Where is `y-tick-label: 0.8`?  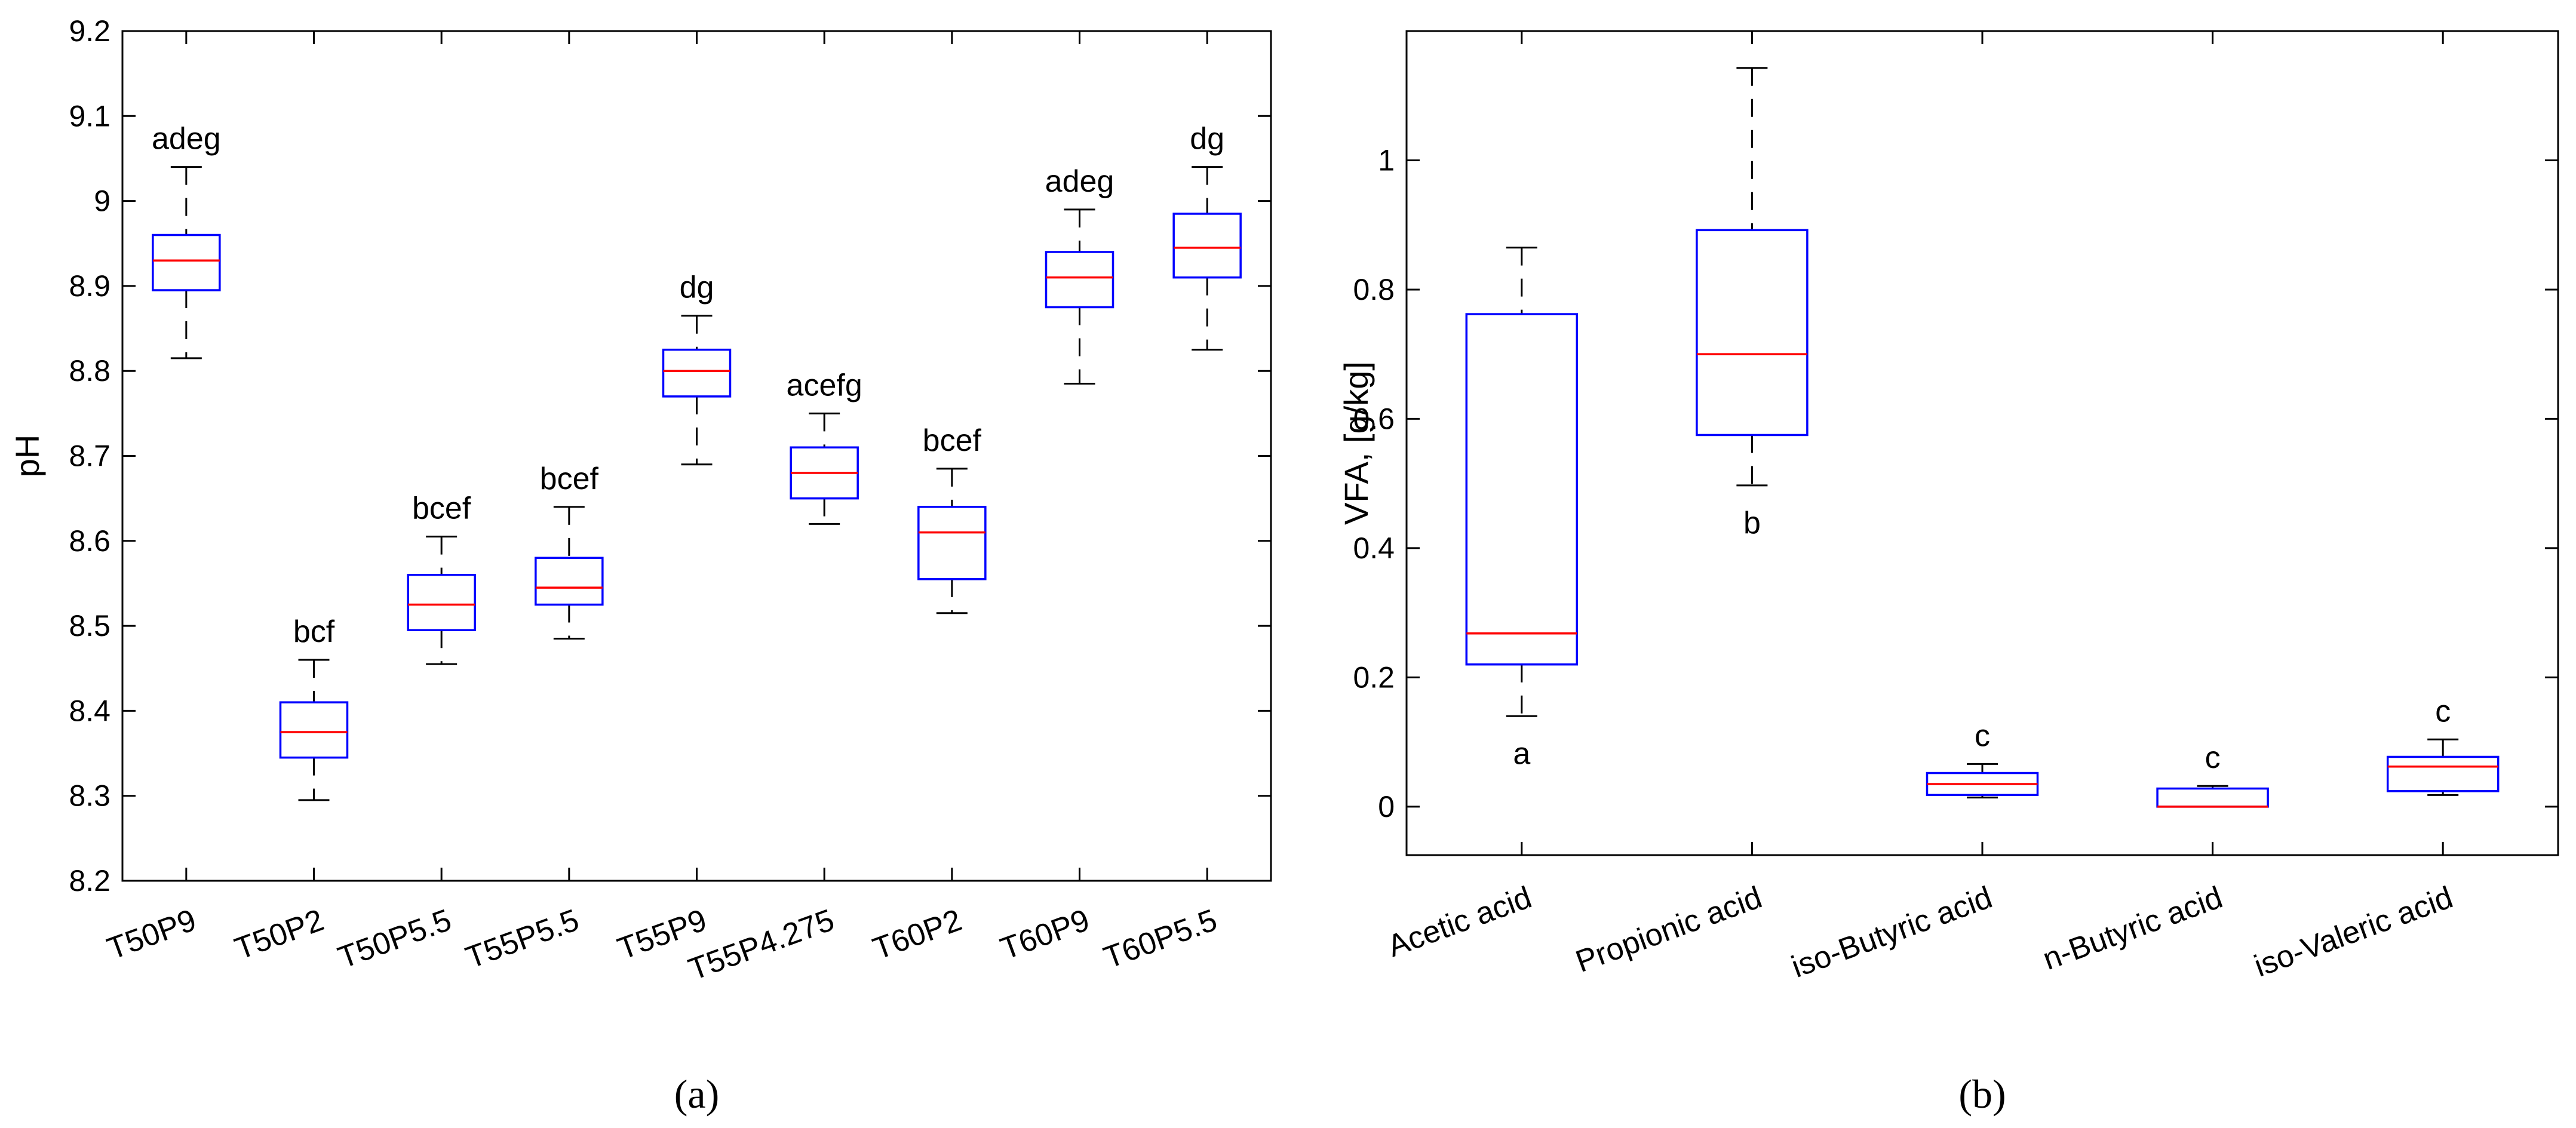
y-tick-label: 0.8 is located at coordinates (1374, 289).